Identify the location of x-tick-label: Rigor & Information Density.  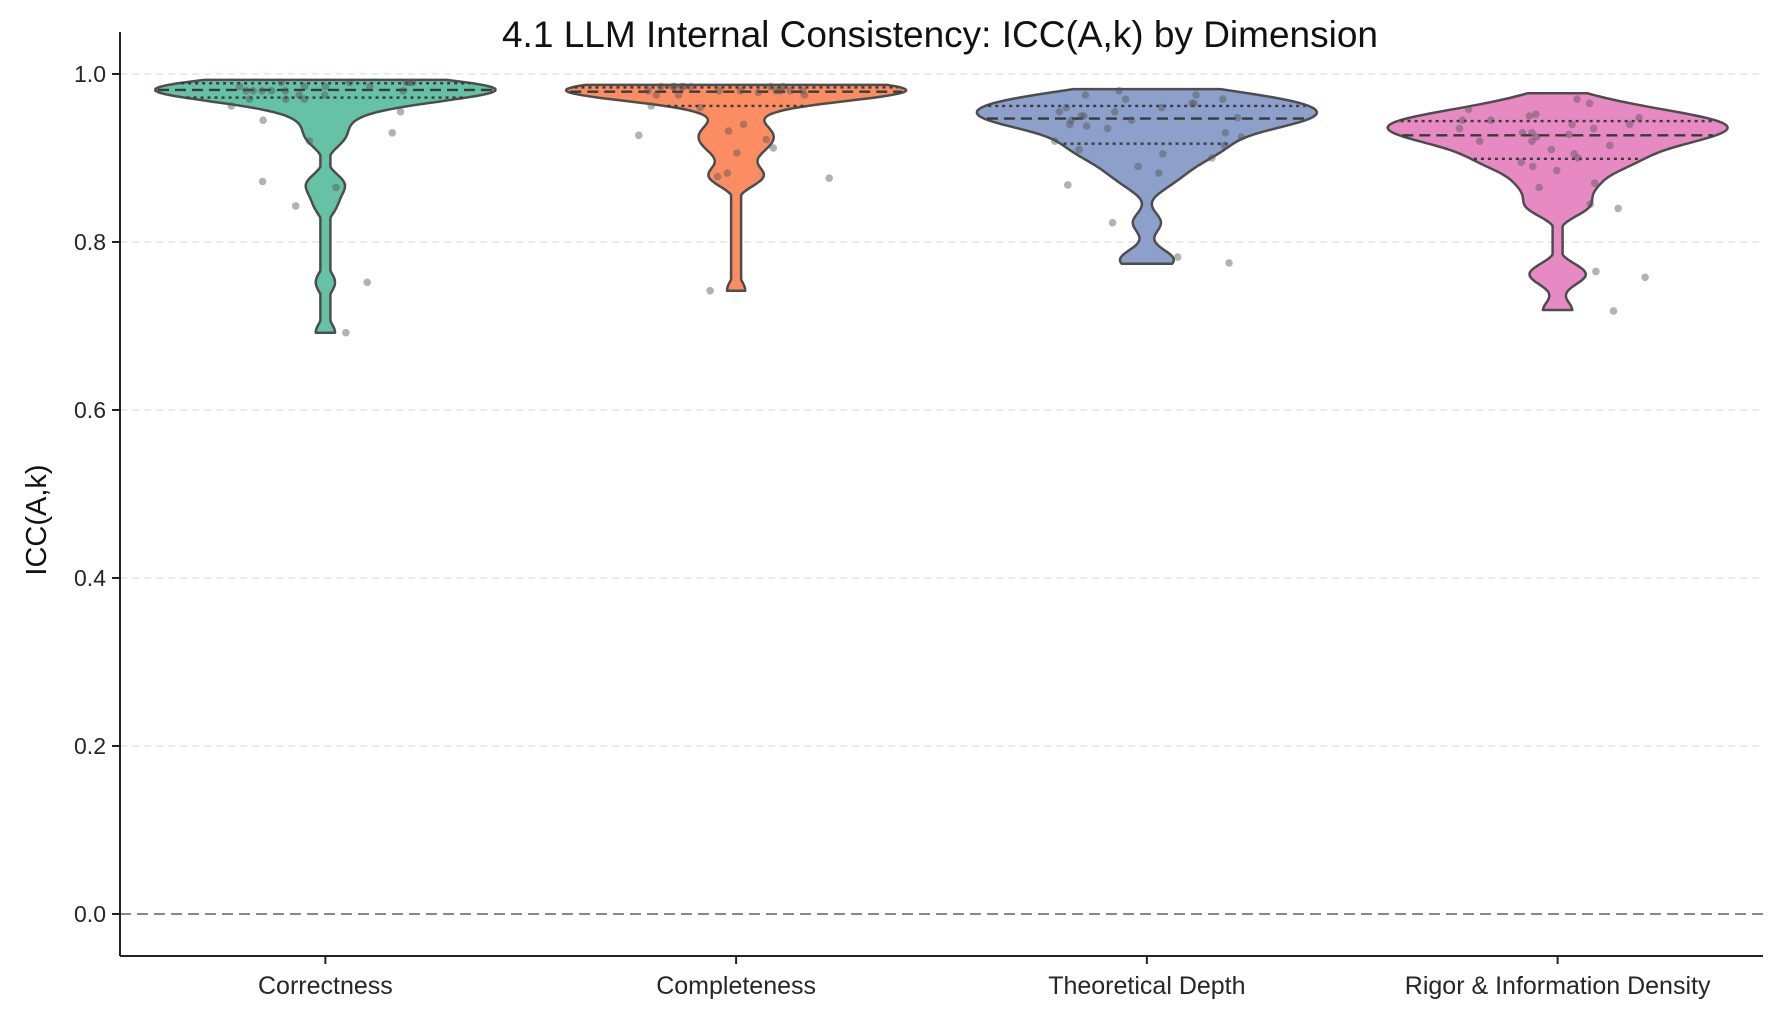
(1558, 986).